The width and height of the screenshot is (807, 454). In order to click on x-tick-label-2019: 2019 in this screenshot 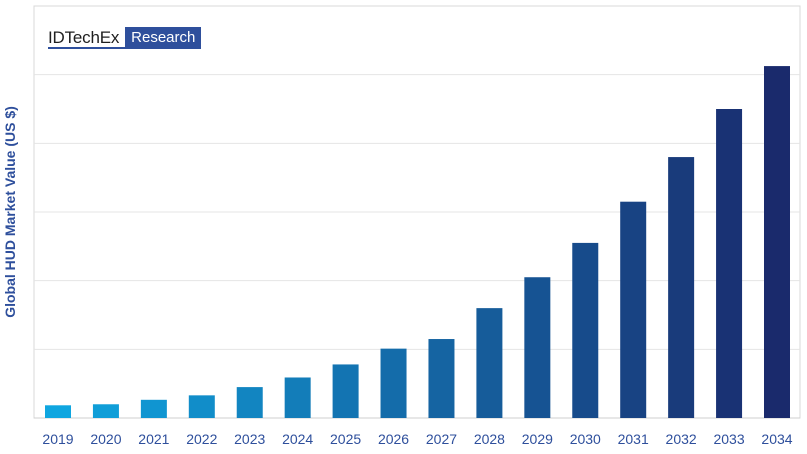, I will do `click(57, 439)`.